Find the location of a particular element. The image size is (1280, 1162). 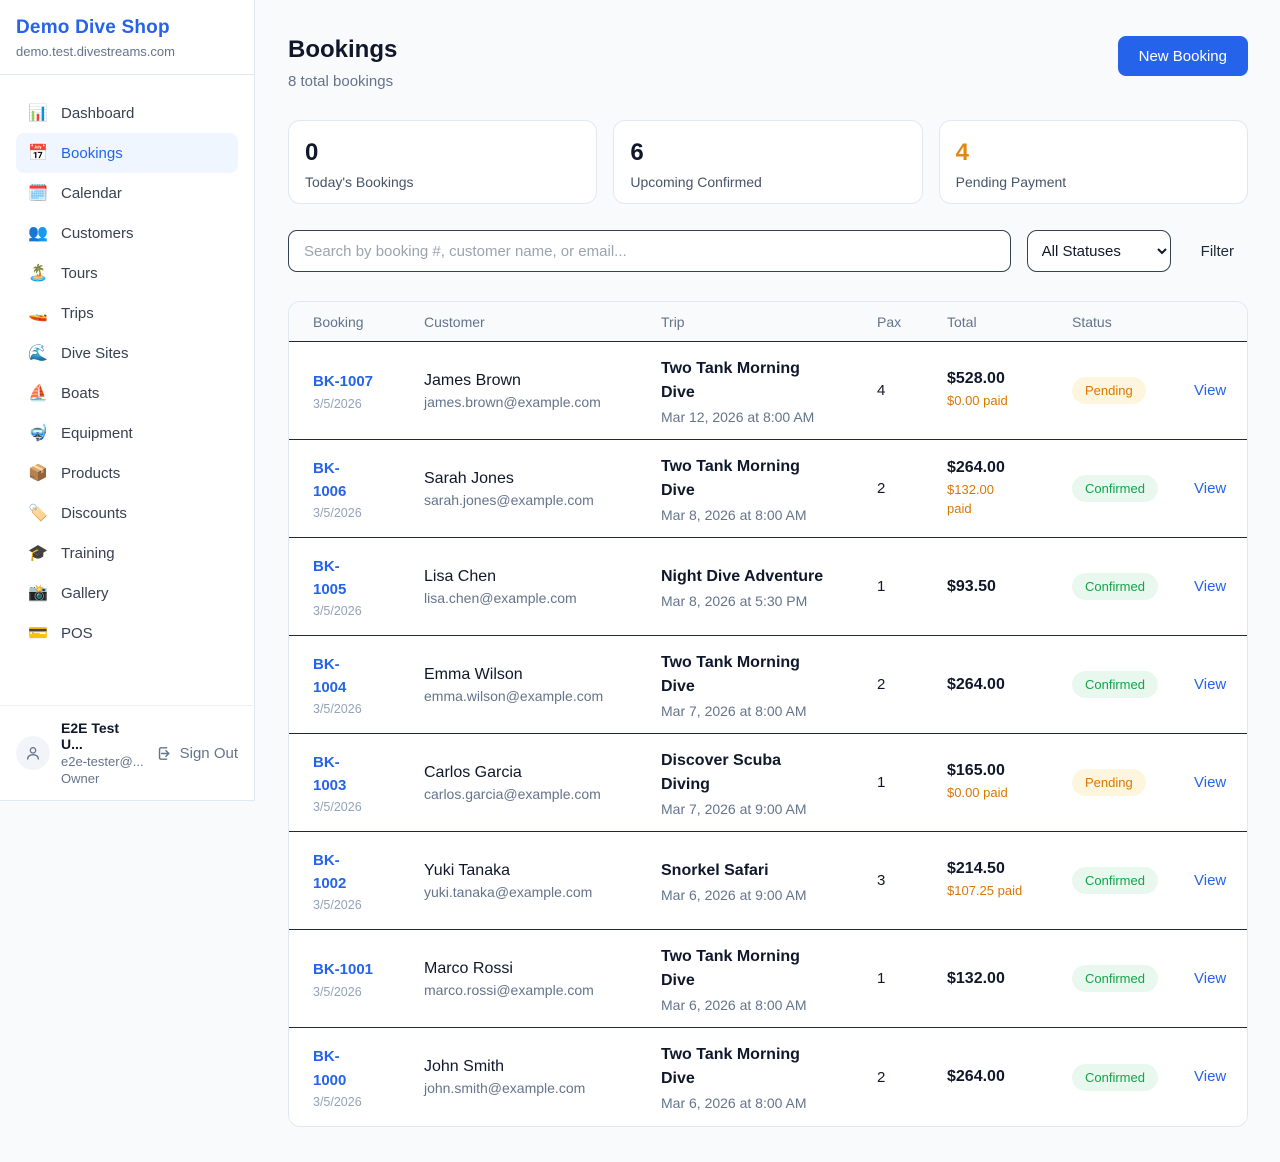

bookings-icon: 📅 is located at coordinates (38, 153).